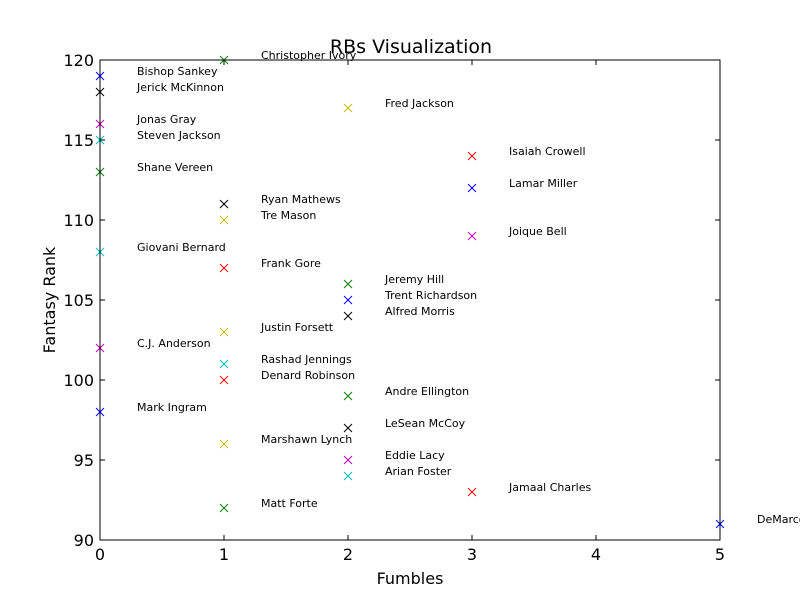 The image size is (800, 600). Describe the element at coordinates (78, 300) in the screenshot. I see `y-tick-label: 105` at that location.